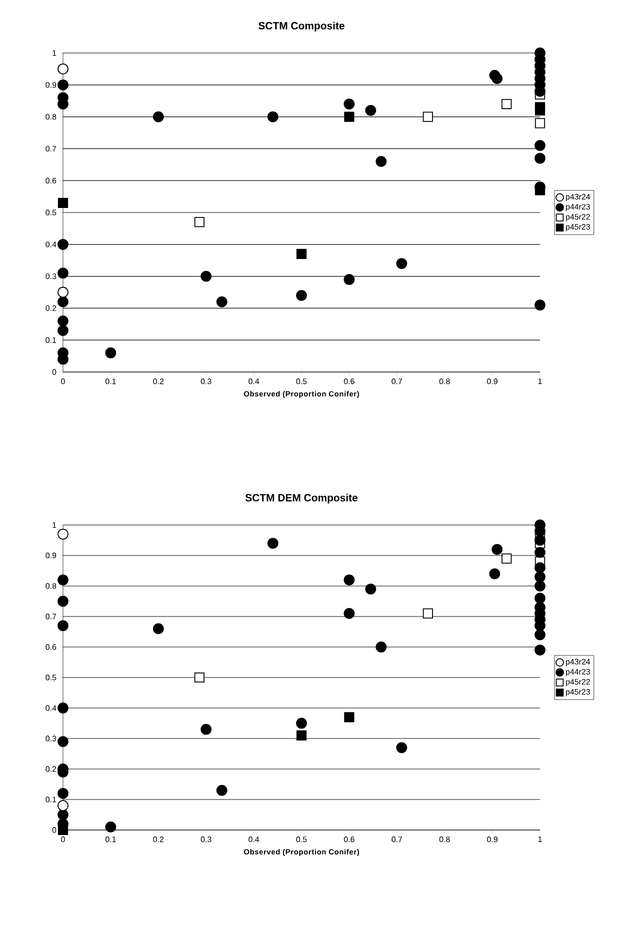 Image resolution: width=640 pixels, height=926 pixels. What do you see at coordinates (301, 499) in the screenshot?
I see `chart-title: SCTM DEM Composite` at bounding box center [301, 499].